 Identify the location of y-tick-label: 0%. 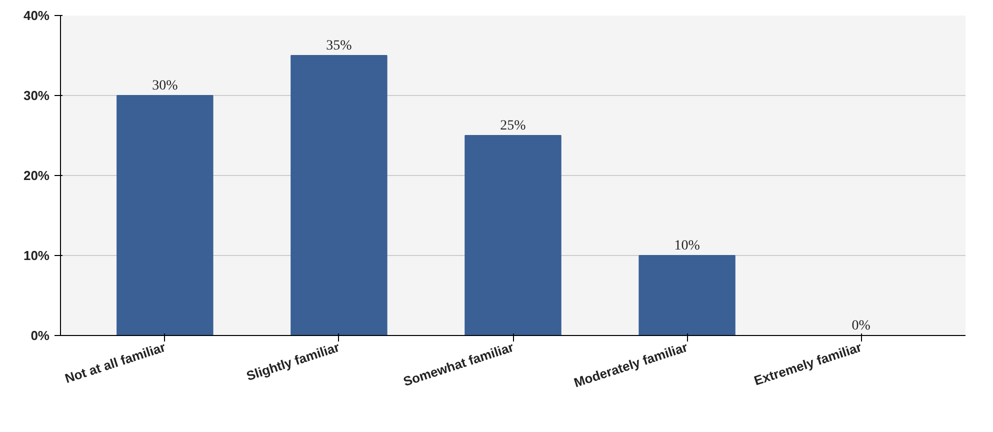
(40, 335).